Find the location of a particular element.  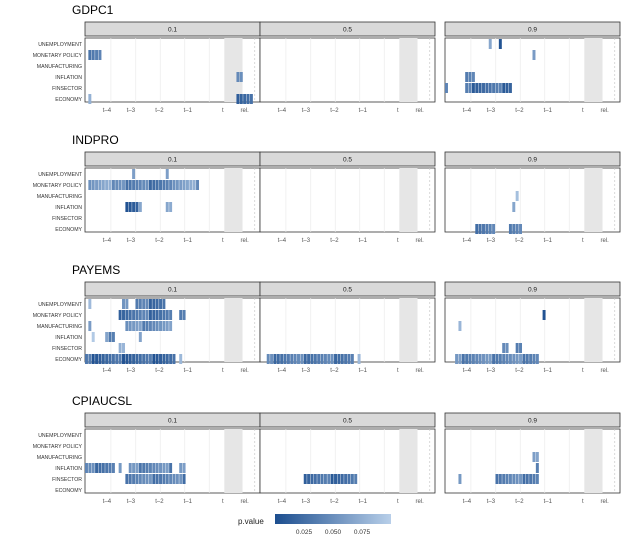

legend-tick-label: 0.050 is located at coordinates (333, 532).